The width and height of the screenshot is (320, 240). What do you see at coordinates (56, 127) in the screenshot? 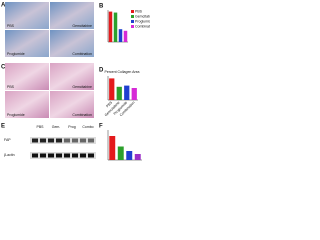
I see `lane-label: Gem.` at bounding box center [56, 127].